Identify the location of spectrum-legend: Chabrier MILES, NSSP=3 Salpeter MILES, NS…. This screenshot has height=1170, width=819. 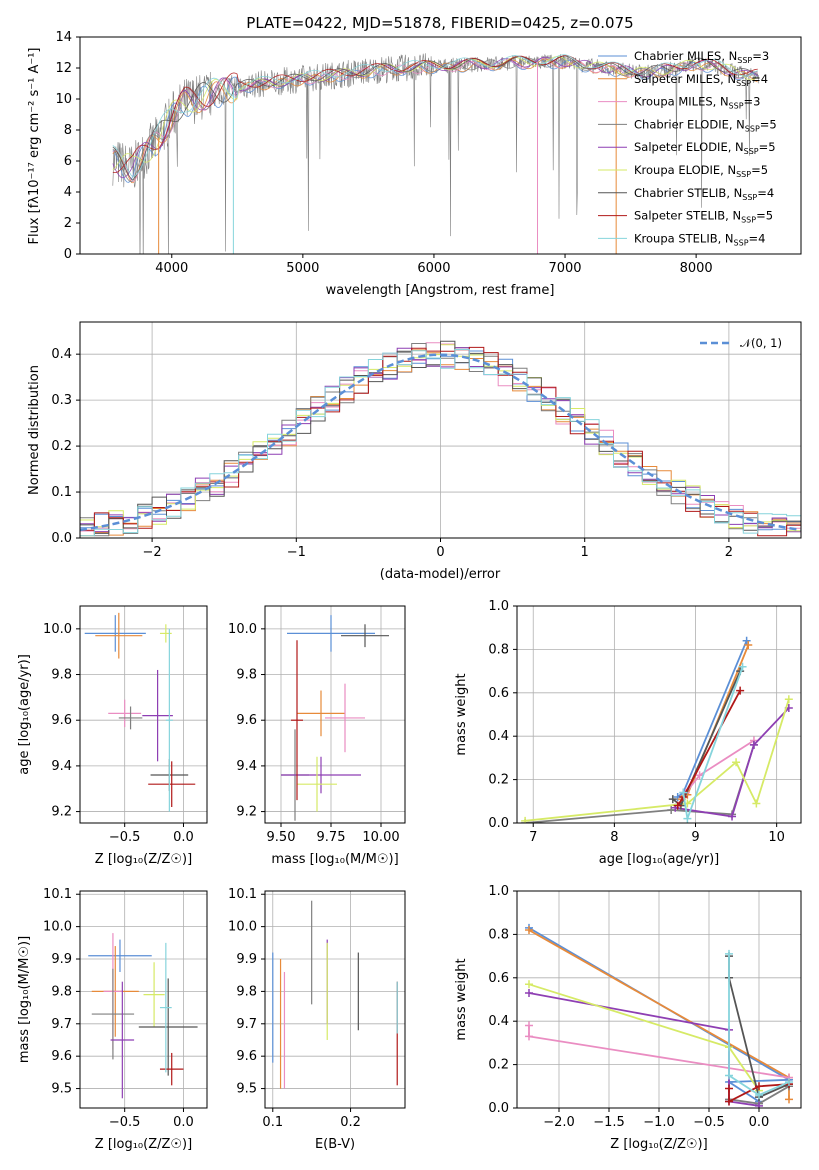
(687, 148).